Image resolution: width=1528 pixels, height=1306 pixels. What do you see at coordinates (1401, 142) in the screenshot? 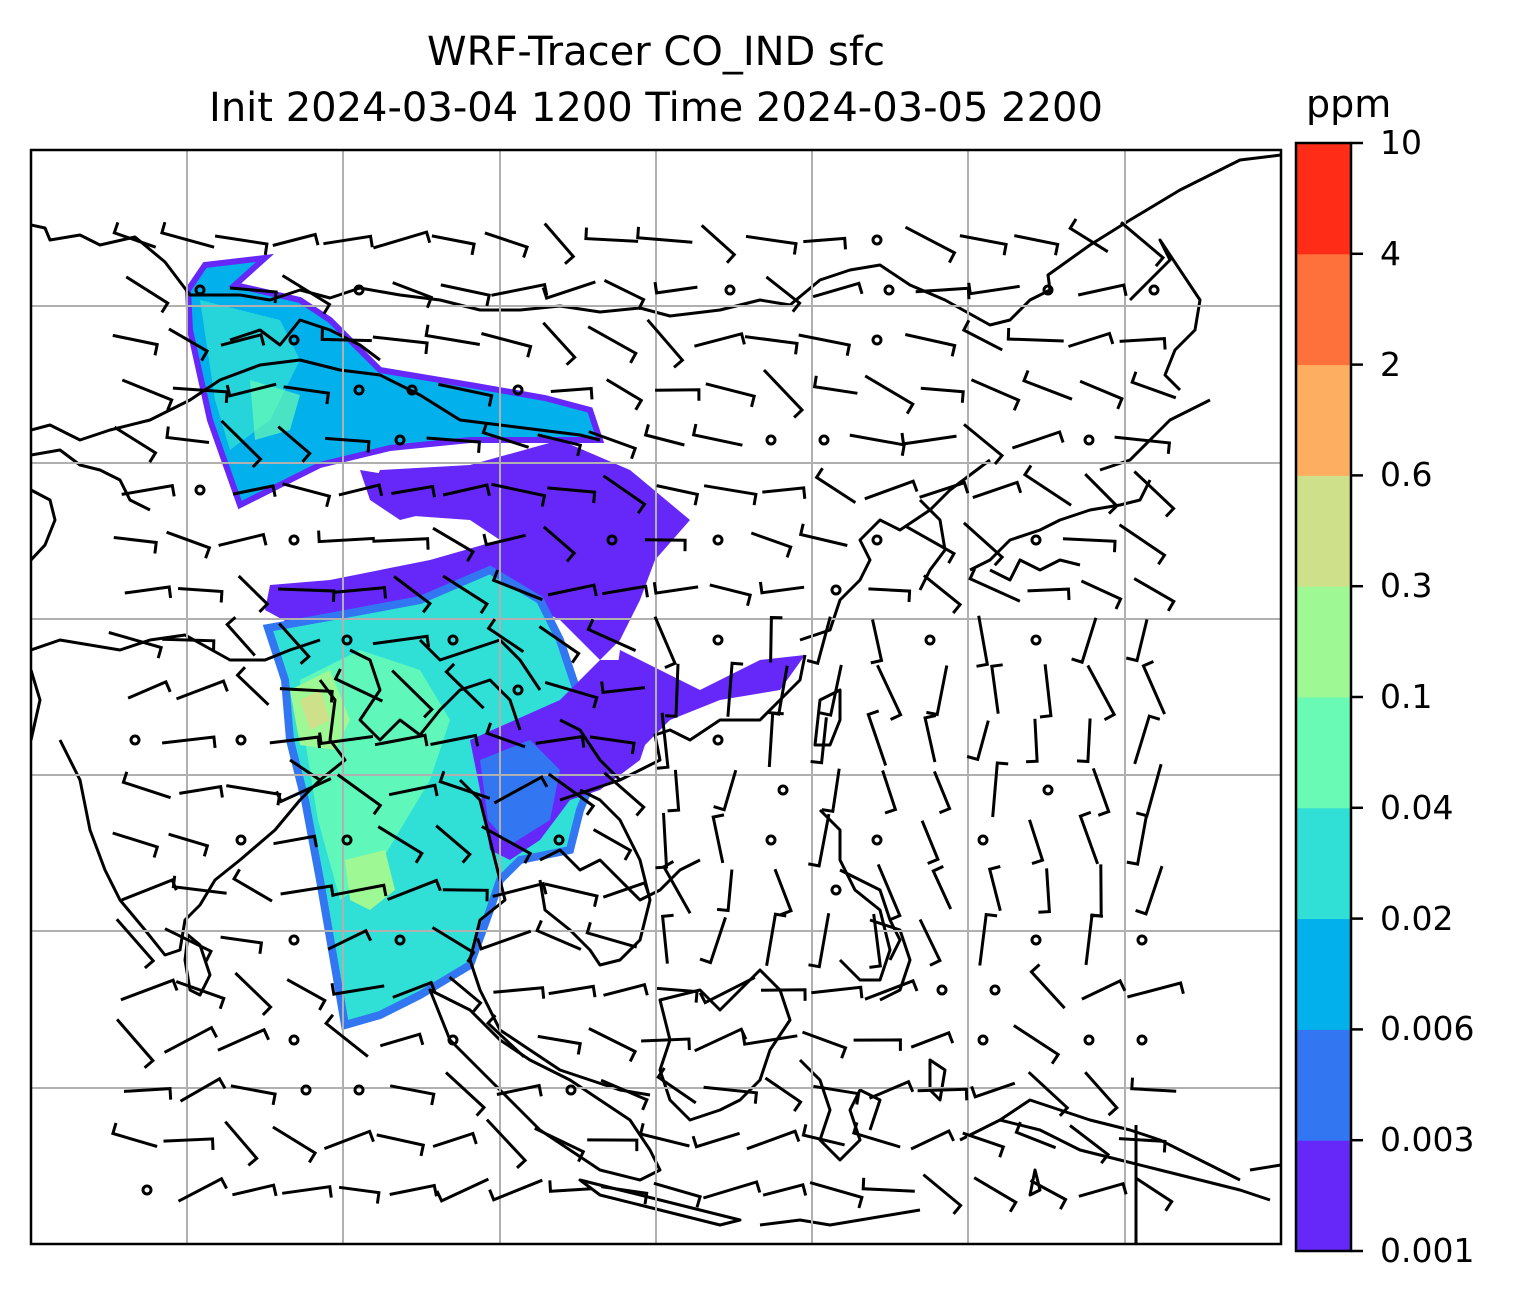
I see `colorbar-tick-label: 10` at bounding box center [1401, 142].